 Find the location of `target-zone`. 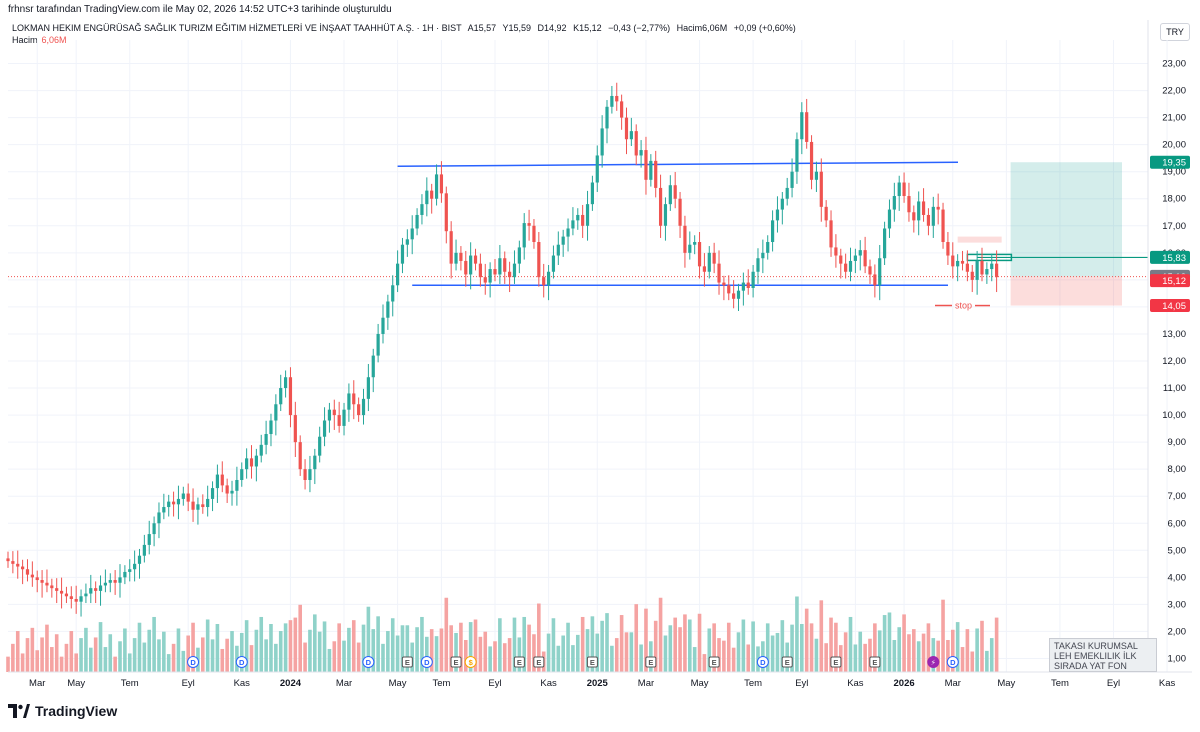

target-zone is located at coordinates (1066, 219).